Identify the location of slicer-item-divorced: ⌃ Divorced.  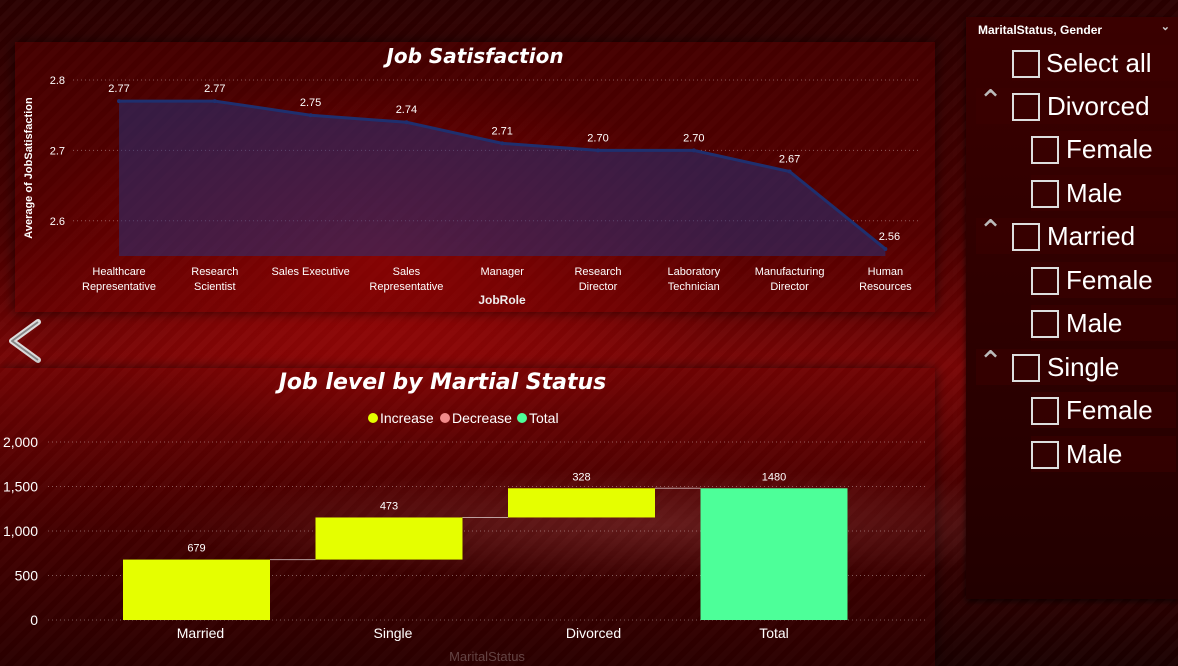
(1076, 104).